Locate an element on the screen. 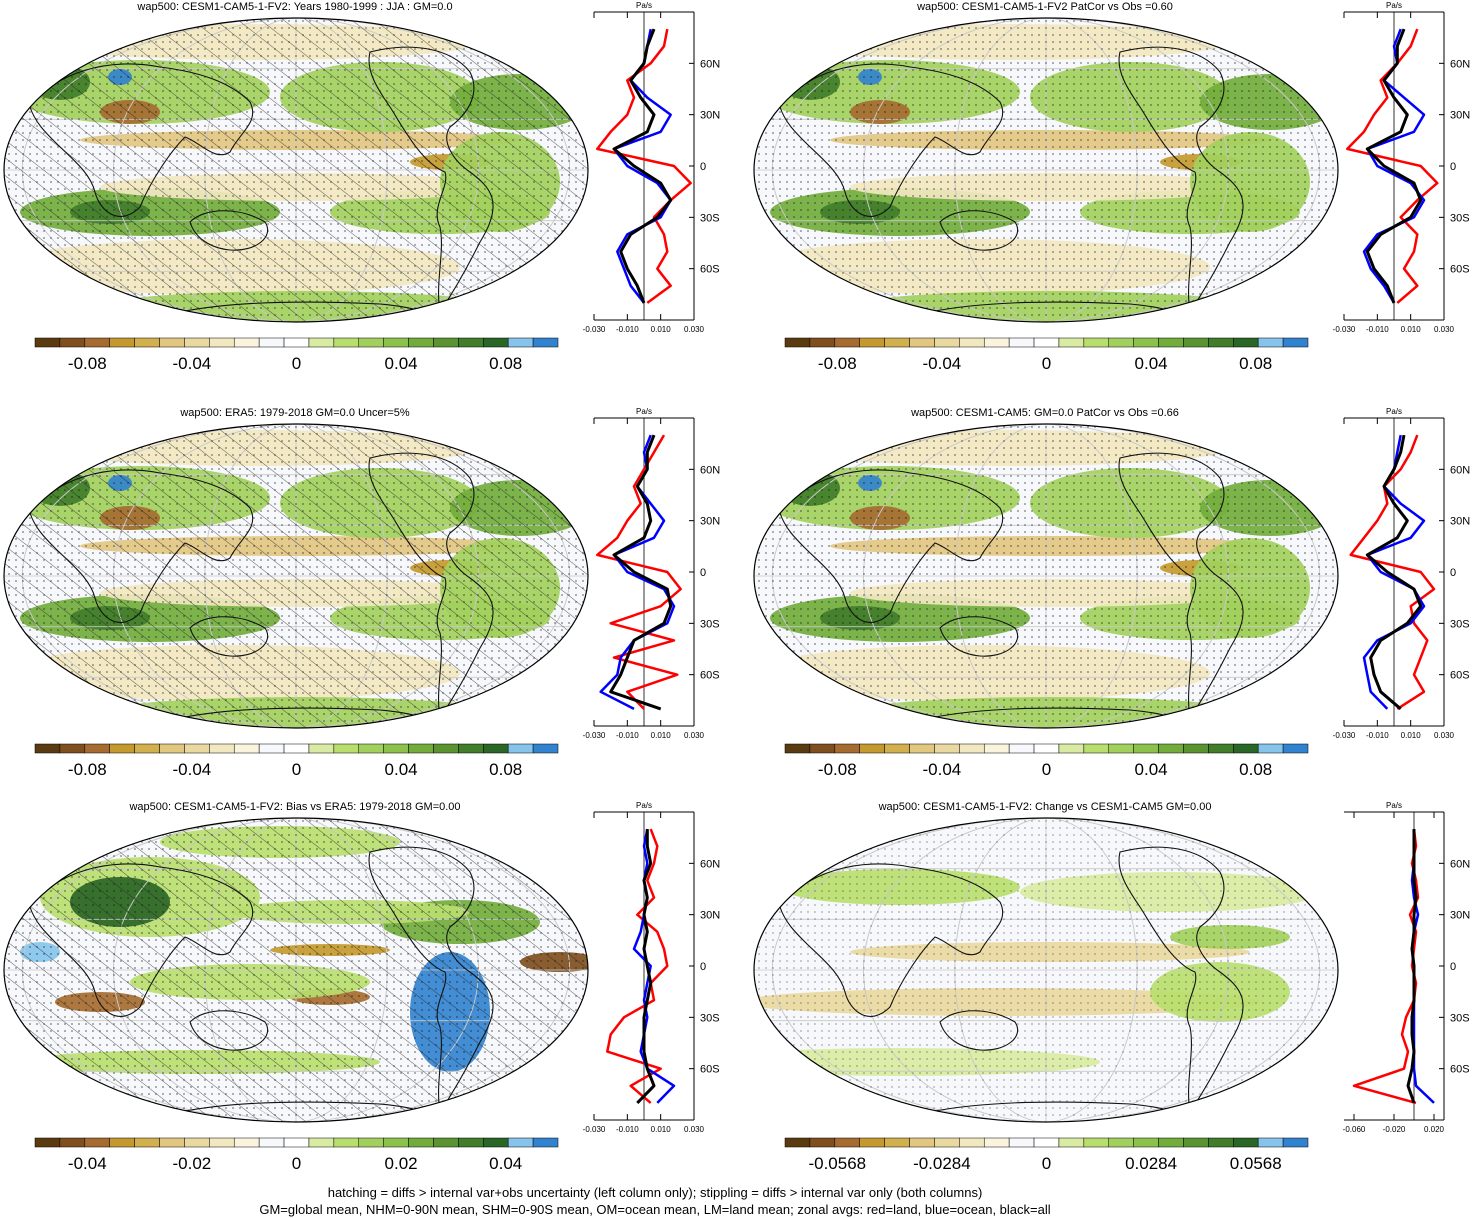 This screenshot has width=1483, height=1218. colorbar-tick-label: -0.0568 is located at coordinates (837, 1163).